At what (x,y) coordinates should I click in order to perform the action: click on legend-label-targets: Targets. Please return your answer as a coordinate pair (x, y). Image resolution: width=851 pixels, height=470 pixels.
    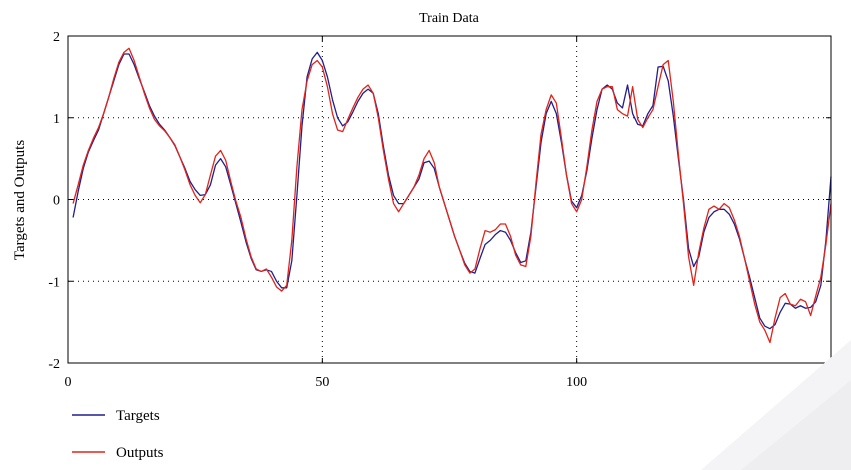
    Looking at the image, I should click on (138, 416).